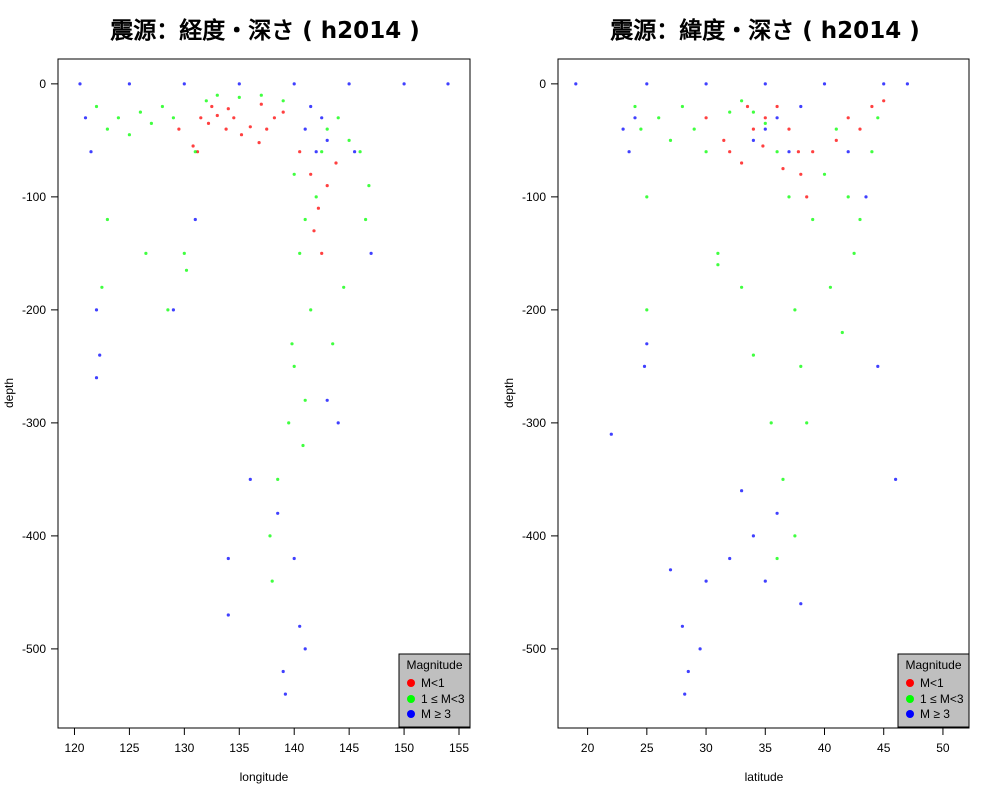 The height and width of the screenshot is (800, 1000). What do you see at coordinates (534, 536) in the screenshot?
I see `y-tick-label-400: -400` at bounding box center [534, 536].